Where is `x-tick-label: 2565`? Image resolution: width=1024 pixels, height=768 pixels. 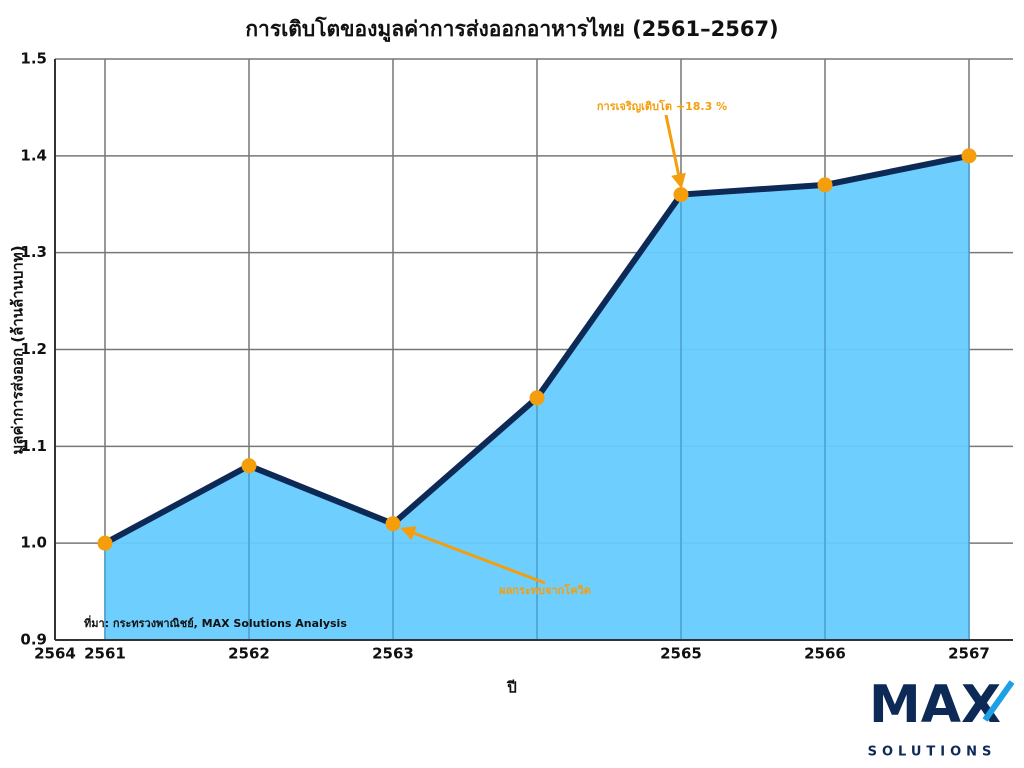
x-tick-label: 2565 is located at coordinates (681, 654).